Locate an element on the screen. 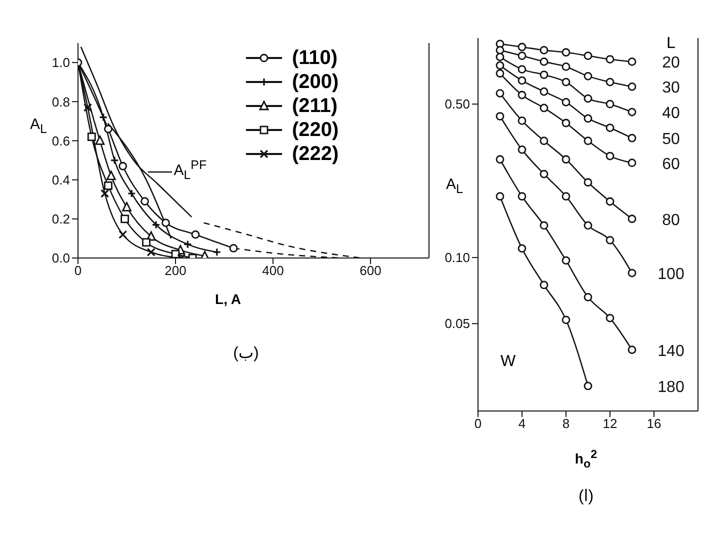  y-tick-label: 0.10 is located at coordinates (457, 258).